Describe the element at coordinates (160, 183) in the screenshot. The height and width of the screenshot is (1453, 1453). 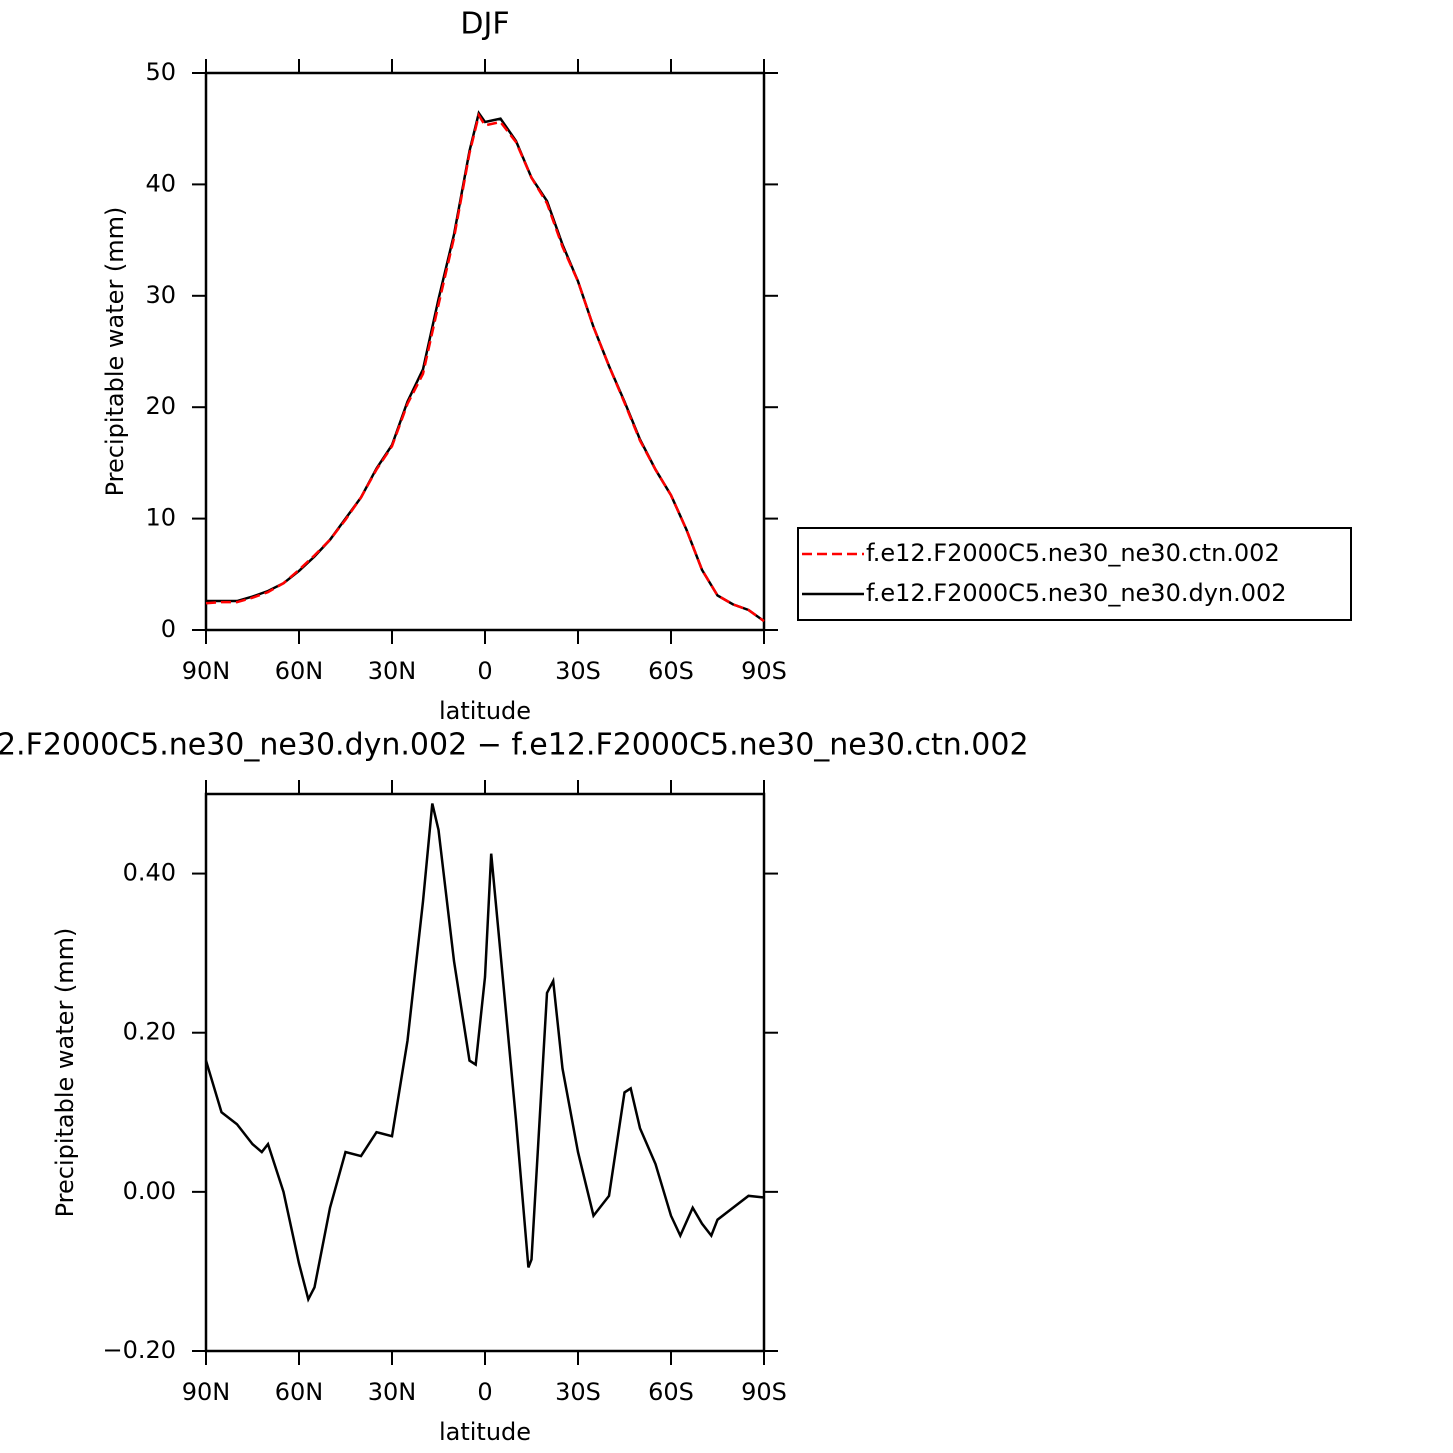
I see `y-tick-label: 40` at that location.